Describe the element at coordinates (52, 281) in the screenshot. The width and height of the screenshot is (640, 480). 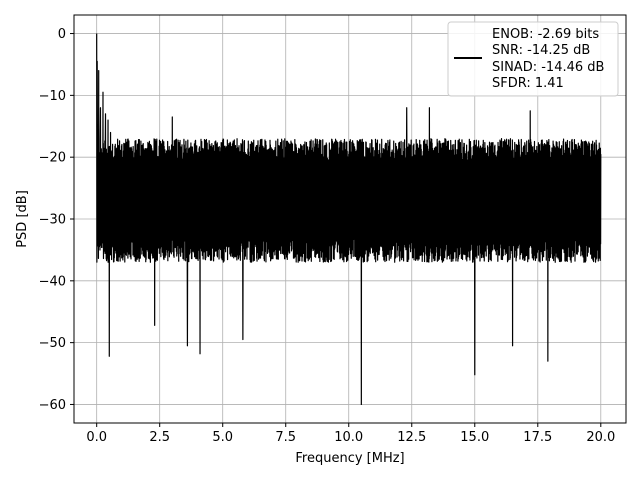
I see `y-tick-label: −40` at that location.